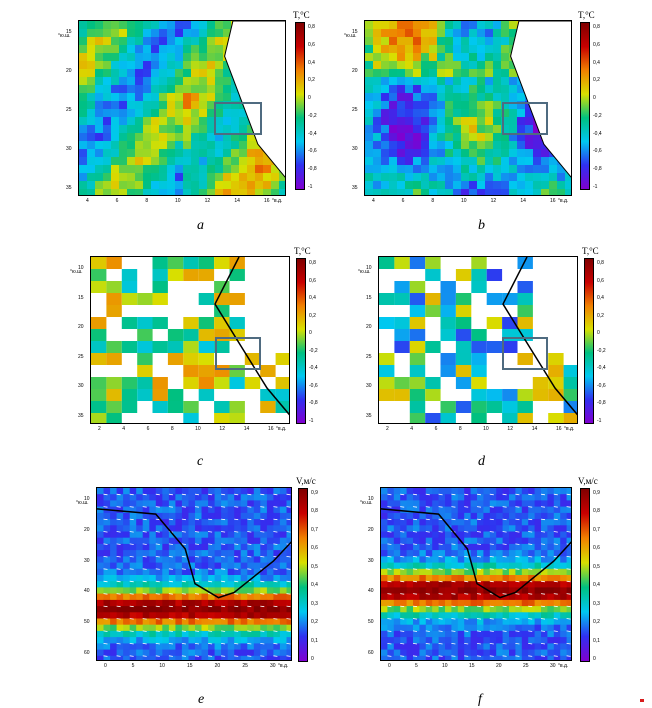  Describe the element at coordinates (273, 666) in the screenshot. I see `x-tick-label: 30` at that location.